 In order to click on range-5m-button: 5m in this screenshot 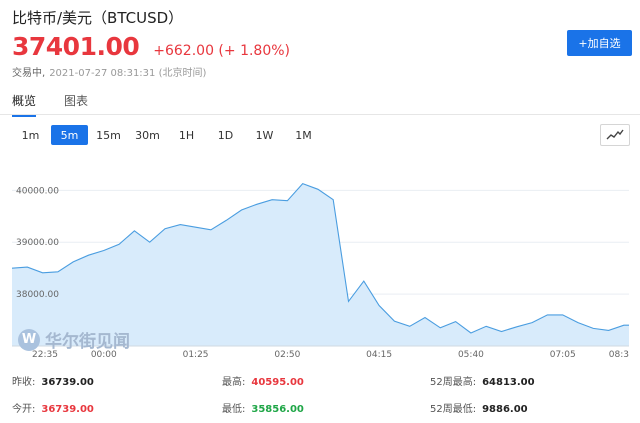, I will do `click(69, 135)`.